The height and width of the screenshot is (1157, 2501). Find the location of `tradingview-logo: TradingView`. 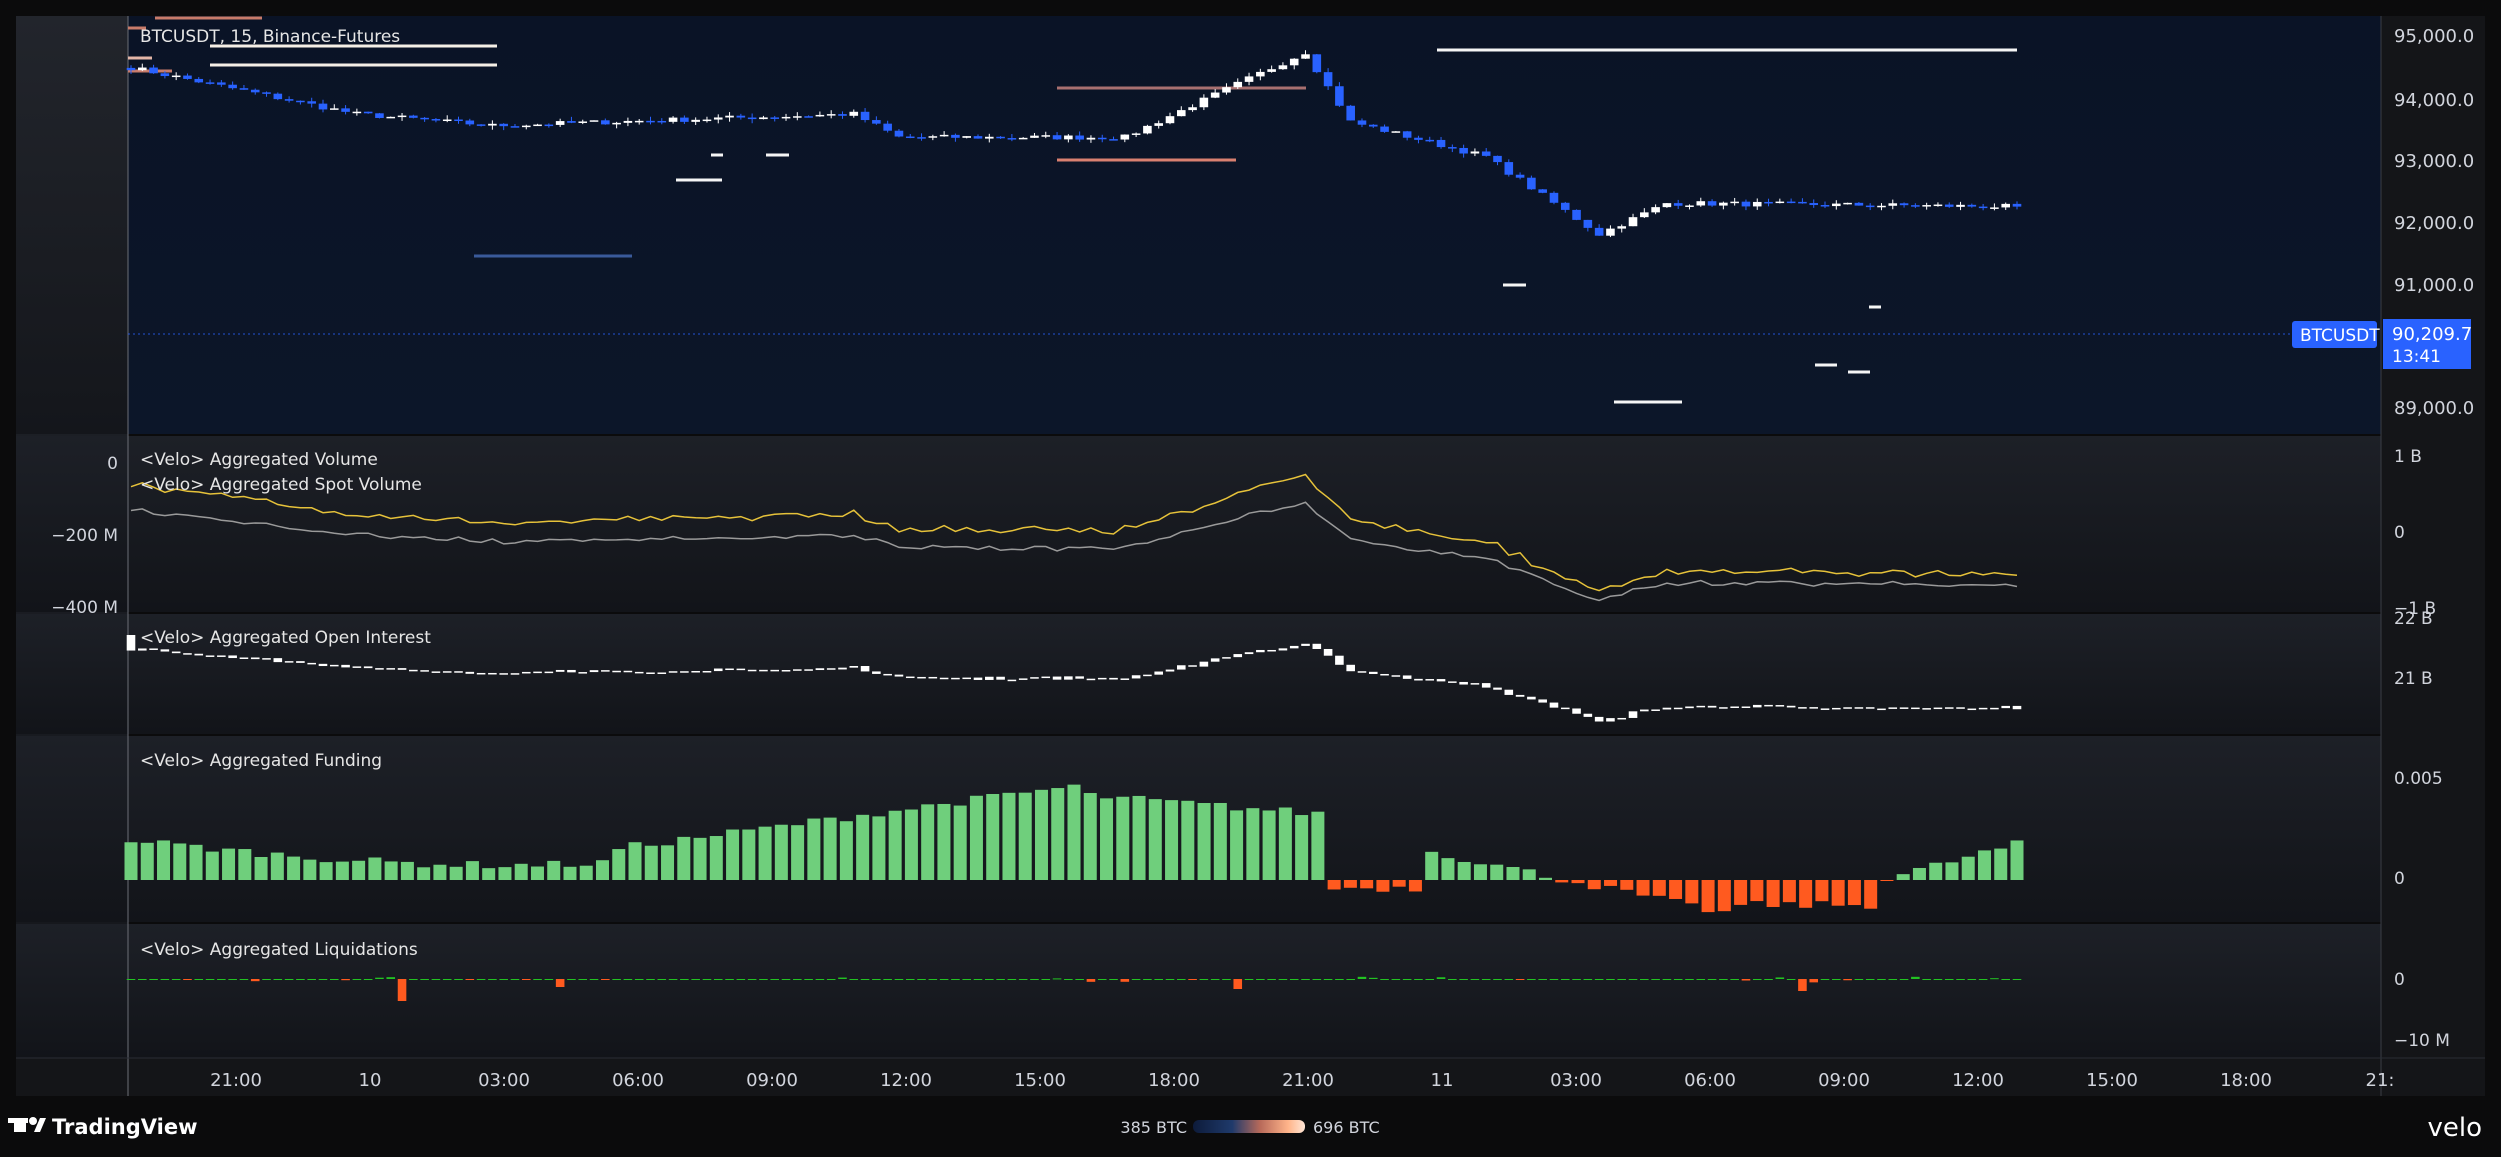

tradingview-logo: TradingView is located at coordinates (102, 1127).